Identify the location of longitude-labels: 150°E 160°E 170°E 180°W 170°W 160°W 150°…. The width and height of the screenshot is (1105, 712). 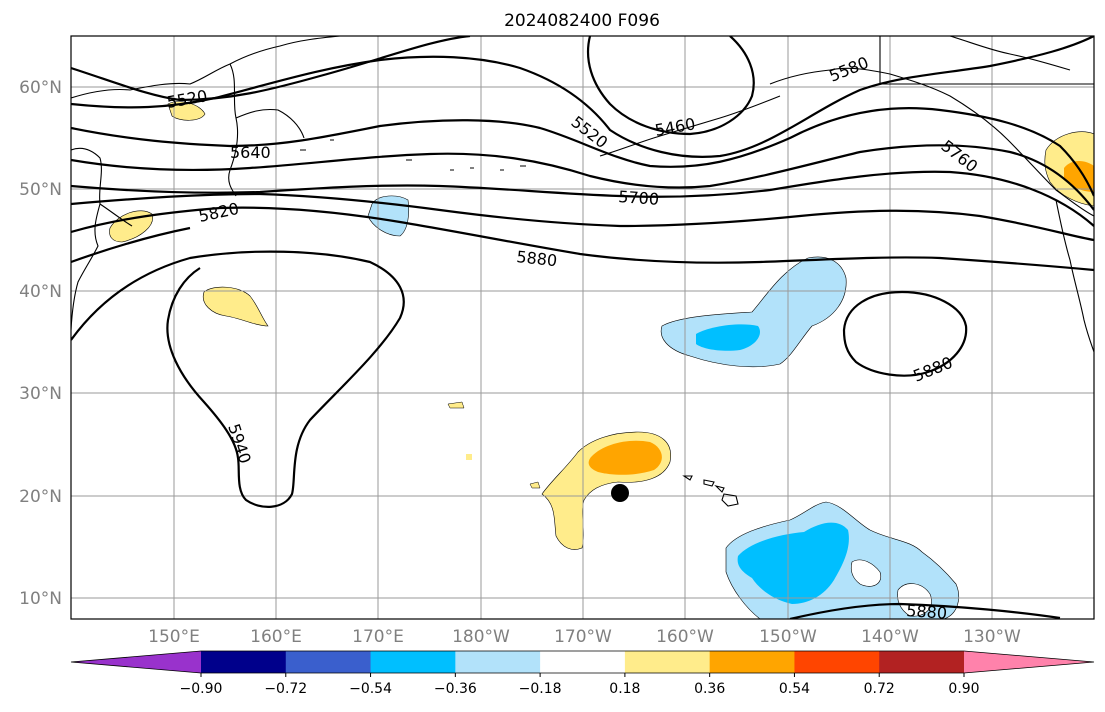
(584, 637).